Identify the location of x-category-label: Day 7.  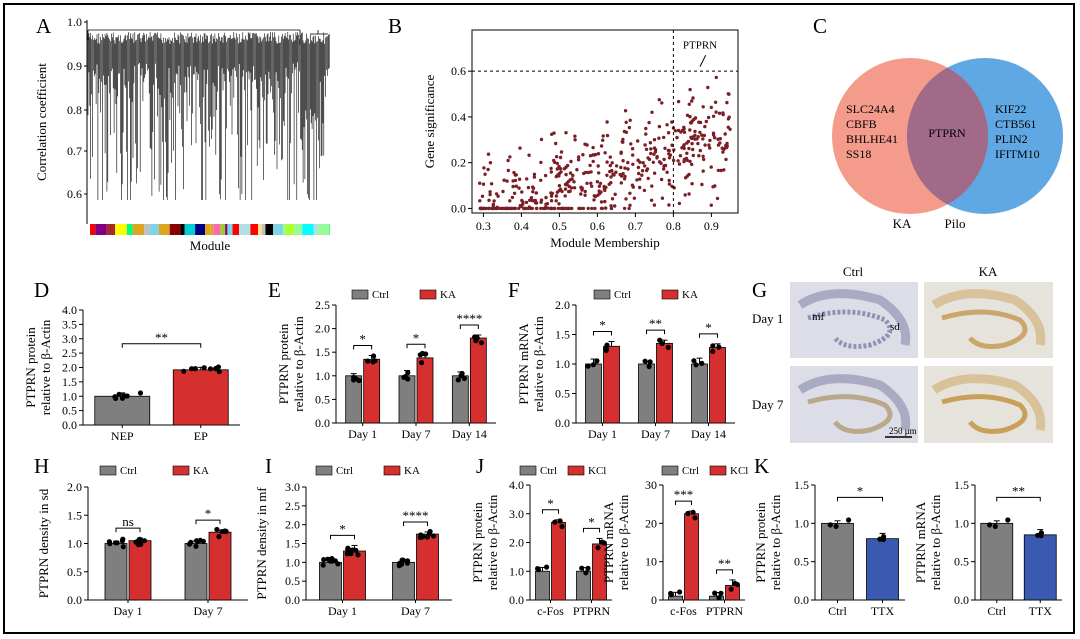
(415, 611).